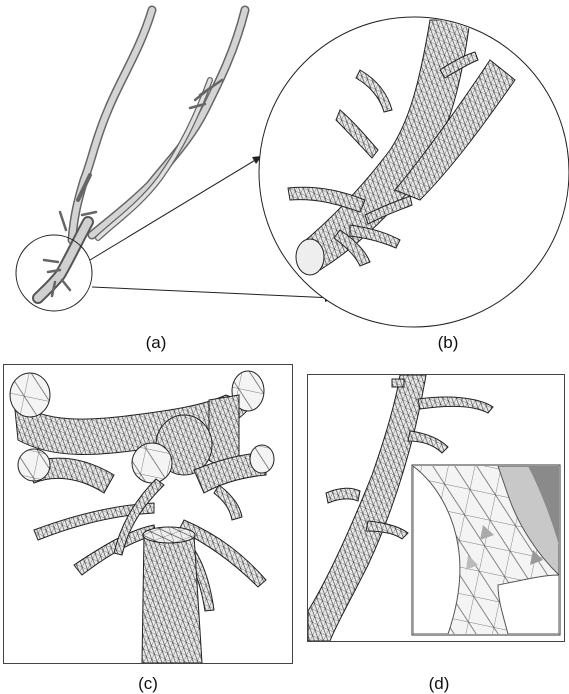 The image size is (569, 694). Describe the element at coordinates (148, 683) in the screenshot. I see `caption-c: (c)` at that location.